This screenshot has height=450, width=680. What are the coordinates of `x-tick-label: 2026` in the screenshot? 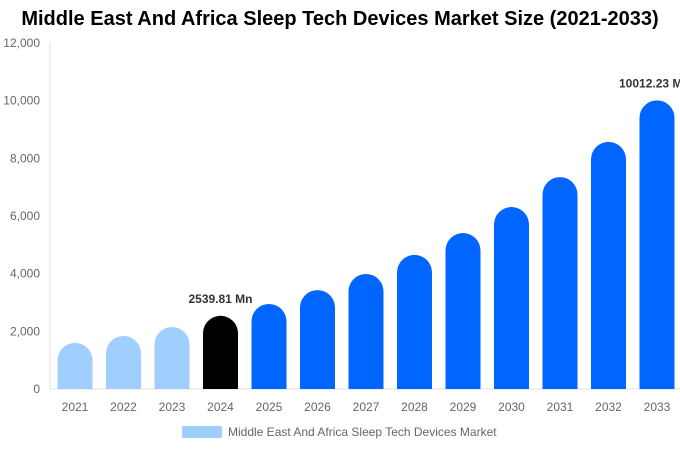 It's located at (317, 407).